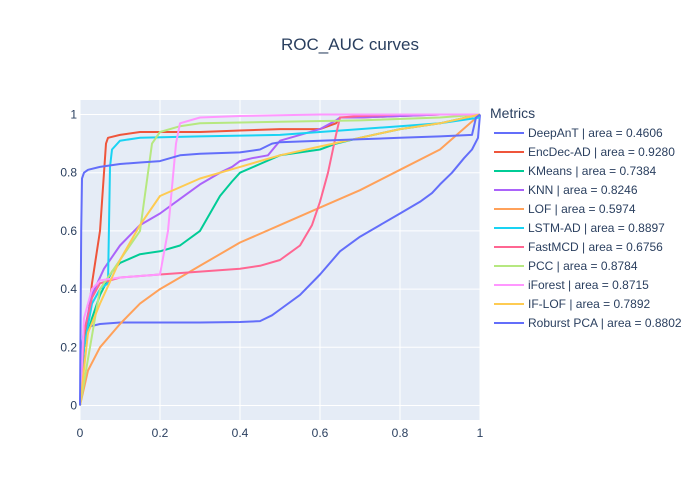 This screenshot has height=500, width=700. I want to click on legend-title: Metrics, so click(512, 113).